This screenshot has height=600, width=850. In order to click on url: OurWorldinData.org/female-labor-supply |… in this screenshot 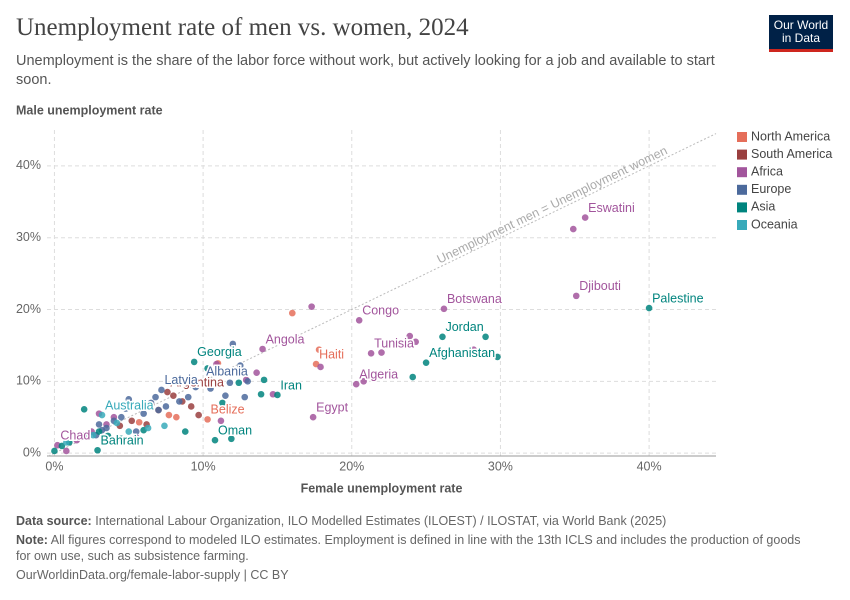, I will do `click(152, 575)`.